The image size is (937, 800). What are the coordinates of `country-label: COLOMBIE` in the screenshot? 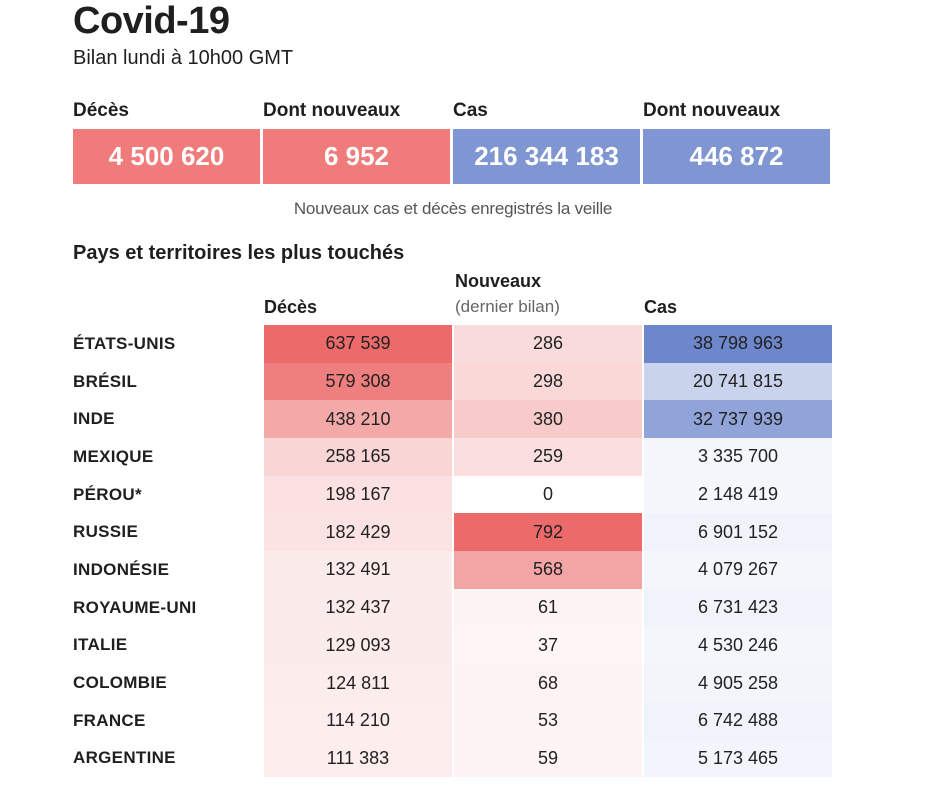 It's located at (120, 683).